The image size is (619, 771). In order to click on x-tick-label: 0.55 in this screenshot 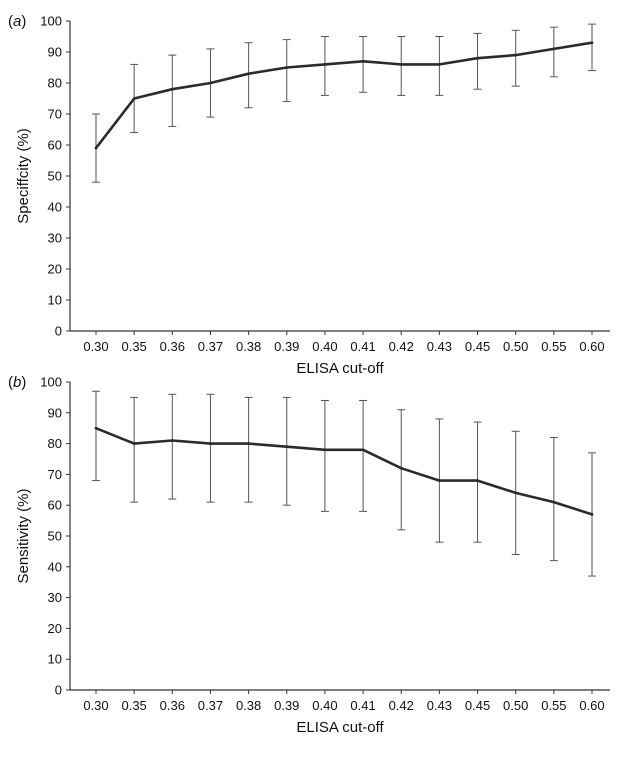, I will do `click(553, 346)`.